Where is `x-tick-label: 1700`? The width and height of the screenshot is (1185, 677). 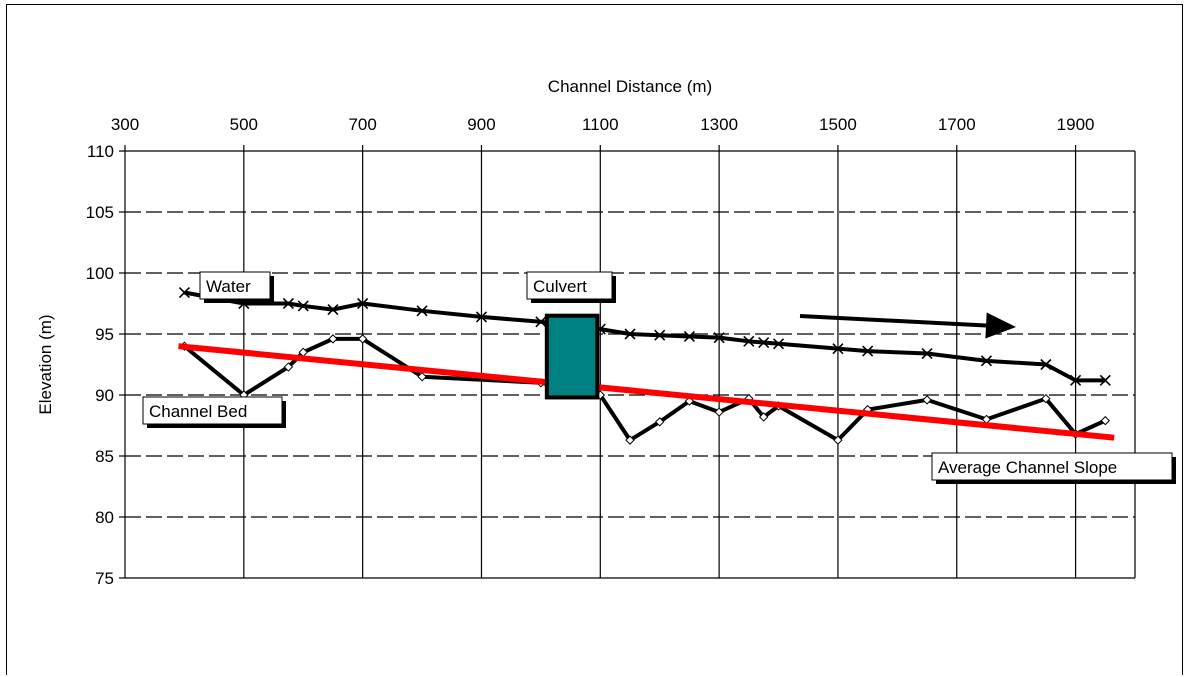
x-tick-label: 1700 is located at coordinates (957, 124).